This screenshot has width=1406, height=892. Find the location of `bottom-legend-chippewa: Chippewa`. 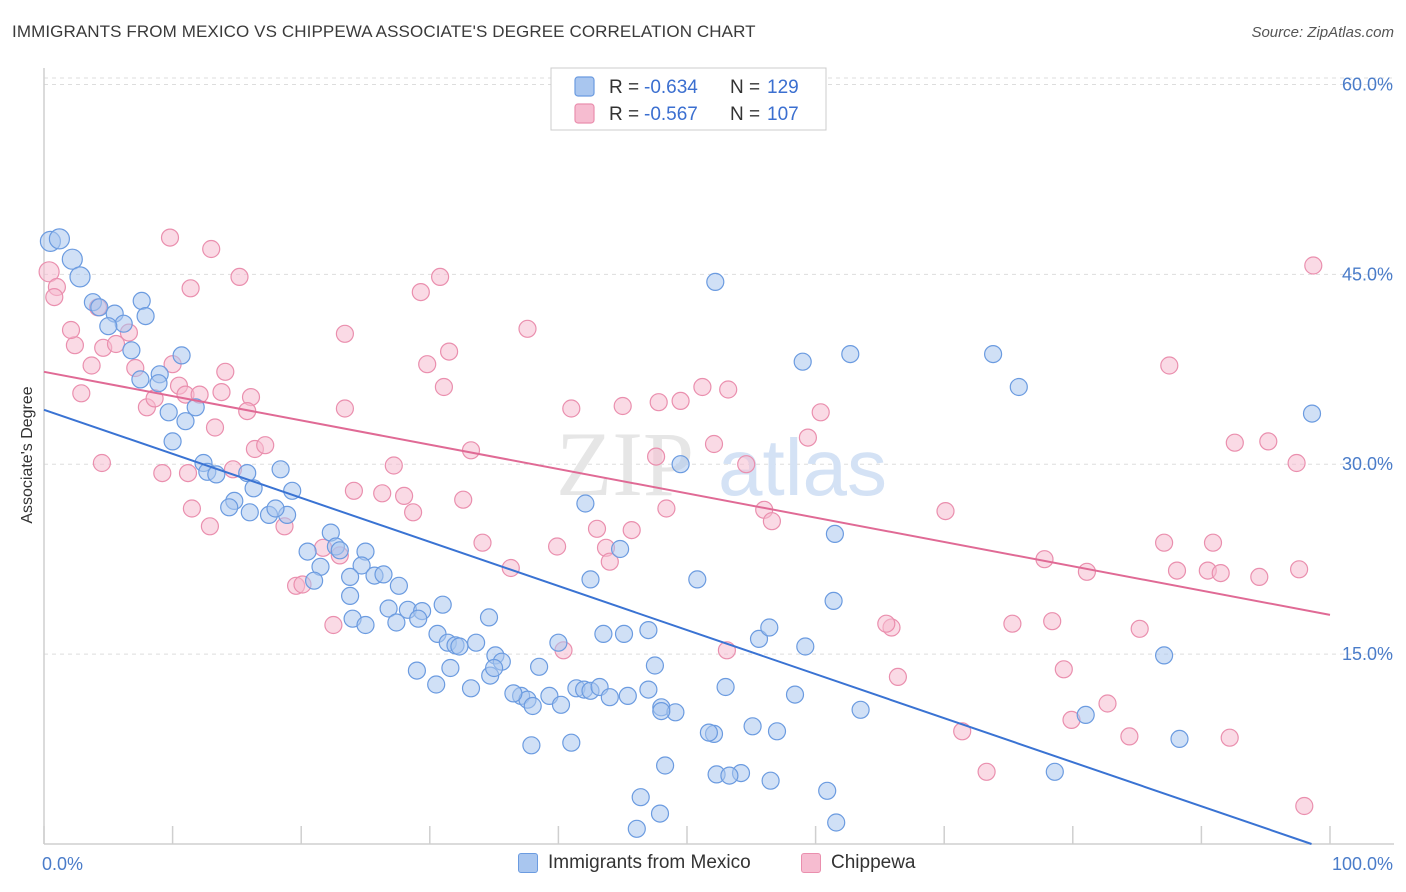

bottom-legend-chippewa: Chippewa is located at coordinates (858, 863).